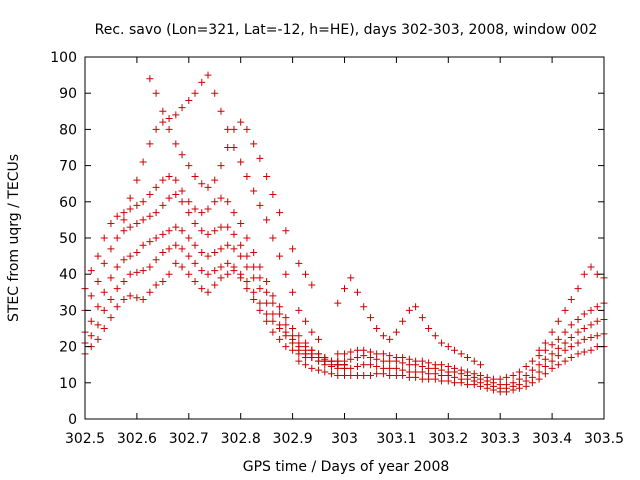  Describe the element at coordinates (396, 439) in the screenshot. I see `x-tick-label: 303.1` at that location.